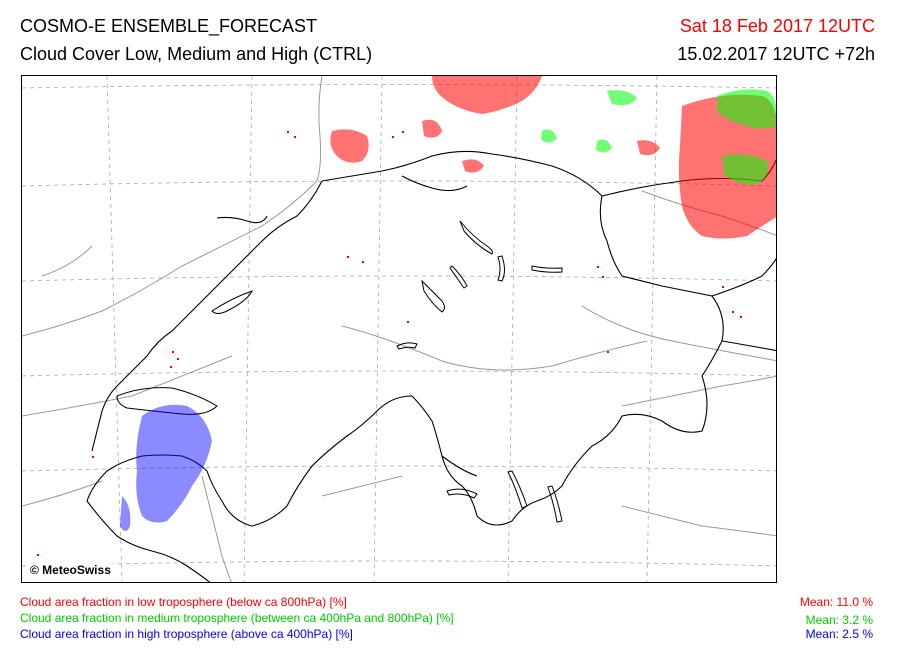 The image size is (897, 662). What do you see at coordinates (839, 634) in the screenshot?
I see `legend-high-mean: Mean: 2.5 %` at bounding box center [839, 634].